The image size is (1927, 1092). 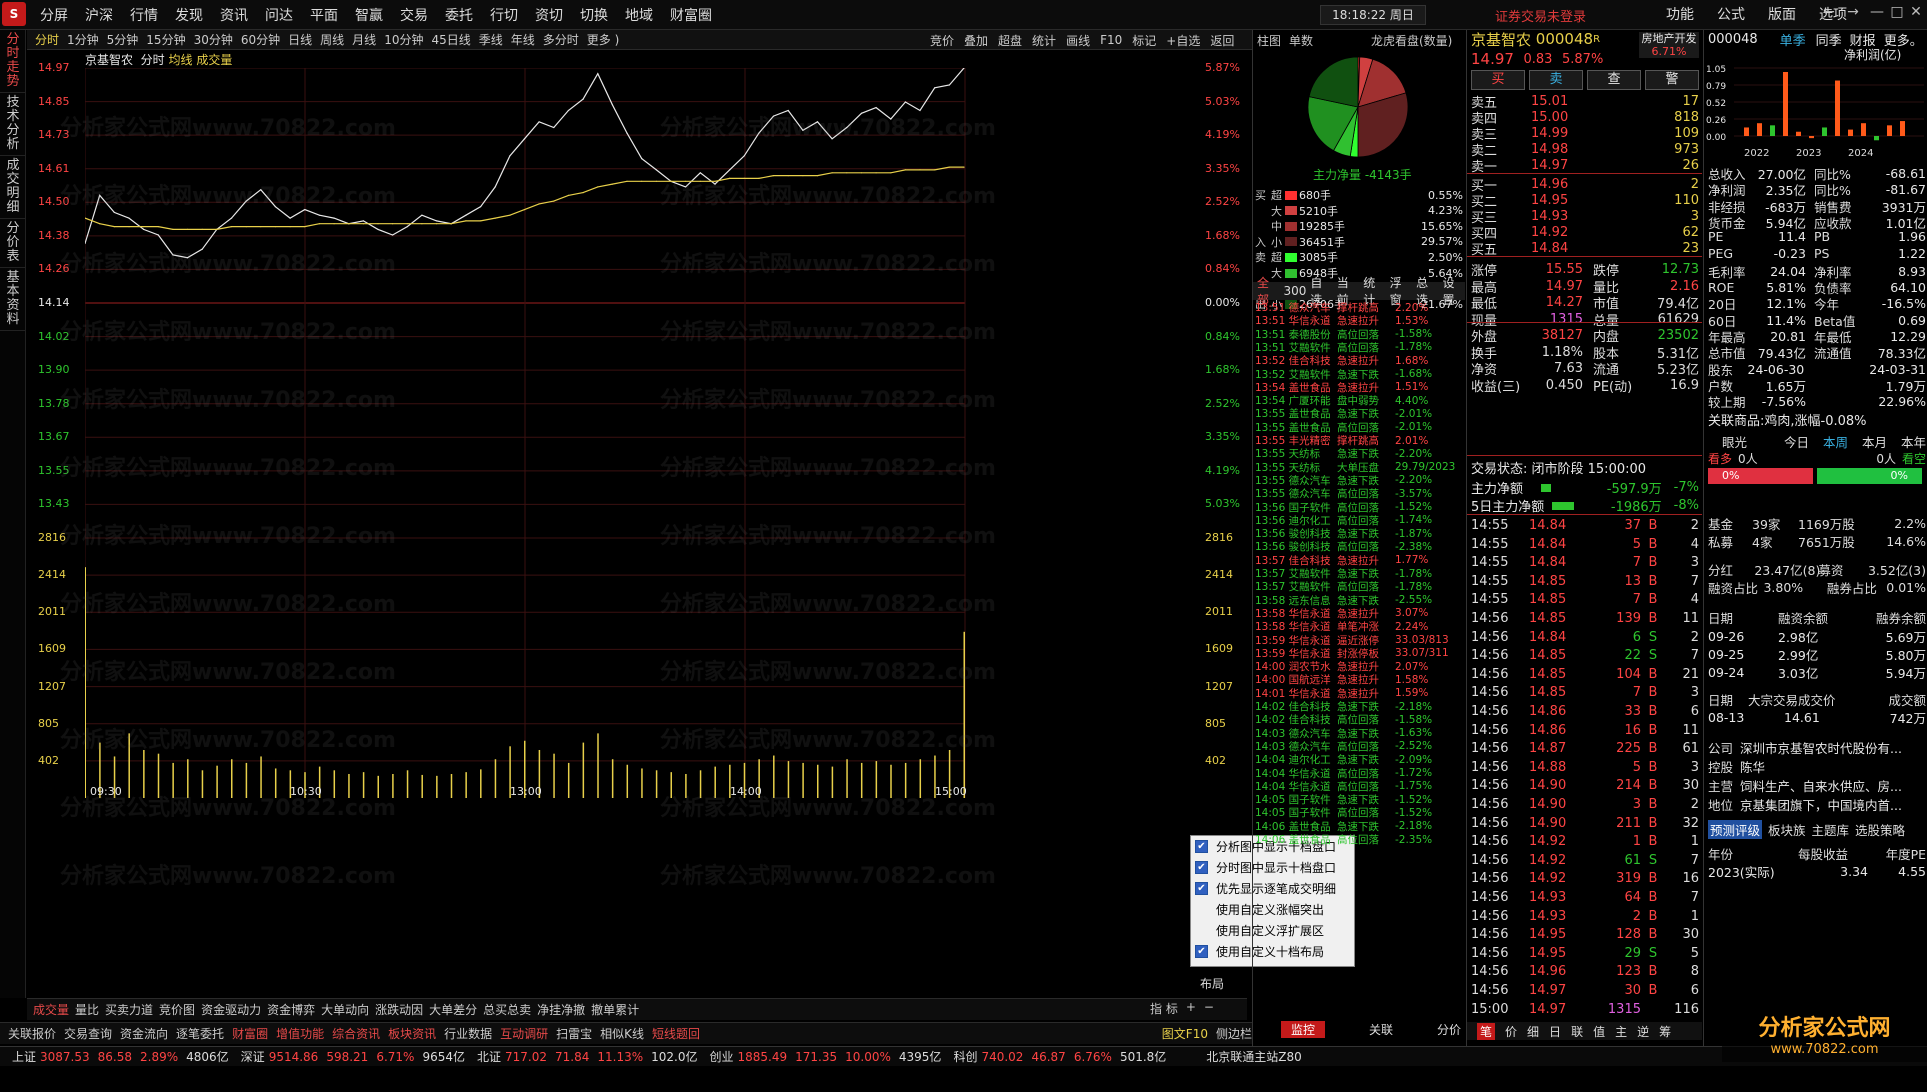 What do you see at coordinates (404, 40) in the screenshot?
I see `period-tab: 10分钟` at bounding box center [404, 40].